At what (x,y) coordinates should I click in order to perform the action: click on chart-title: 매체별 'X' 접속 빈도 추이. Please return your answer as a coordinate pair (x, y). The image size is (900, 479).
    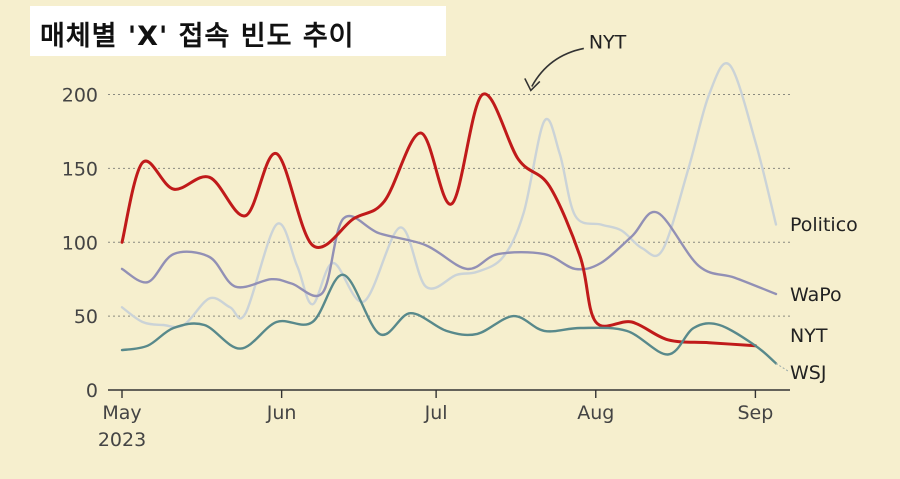
    Looking at the image, I should click on (197, 36).